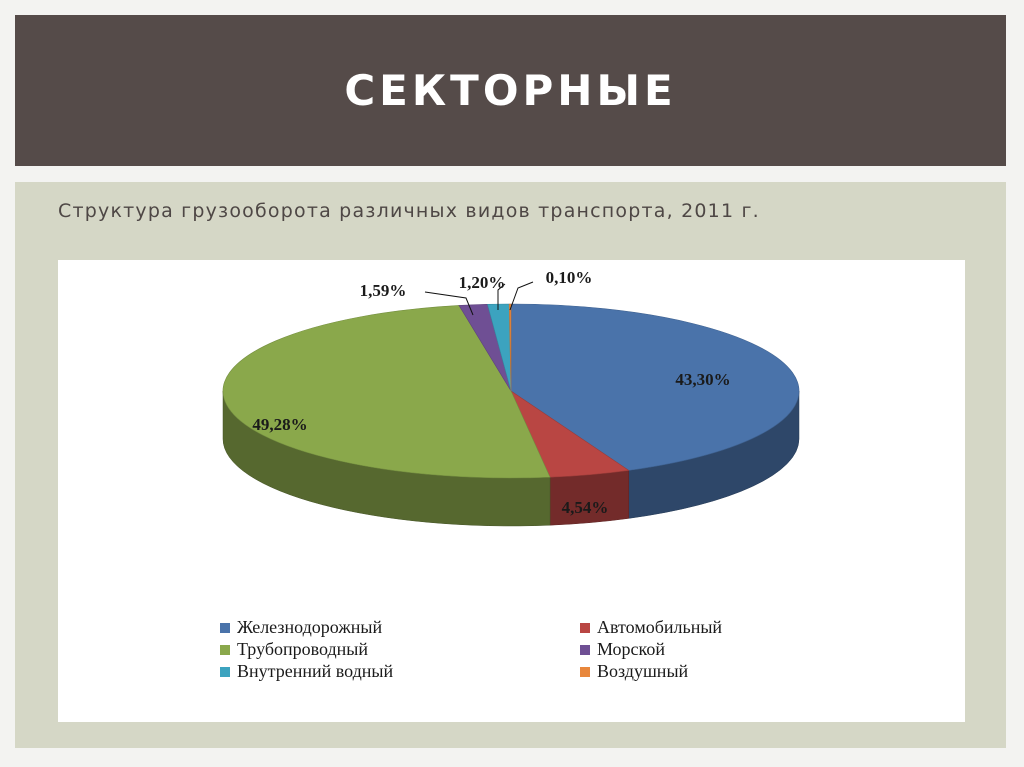 The height and width of the screenshot is (767, 1024). I want to click on data-label-4: 1,20%, so click(482, 282).